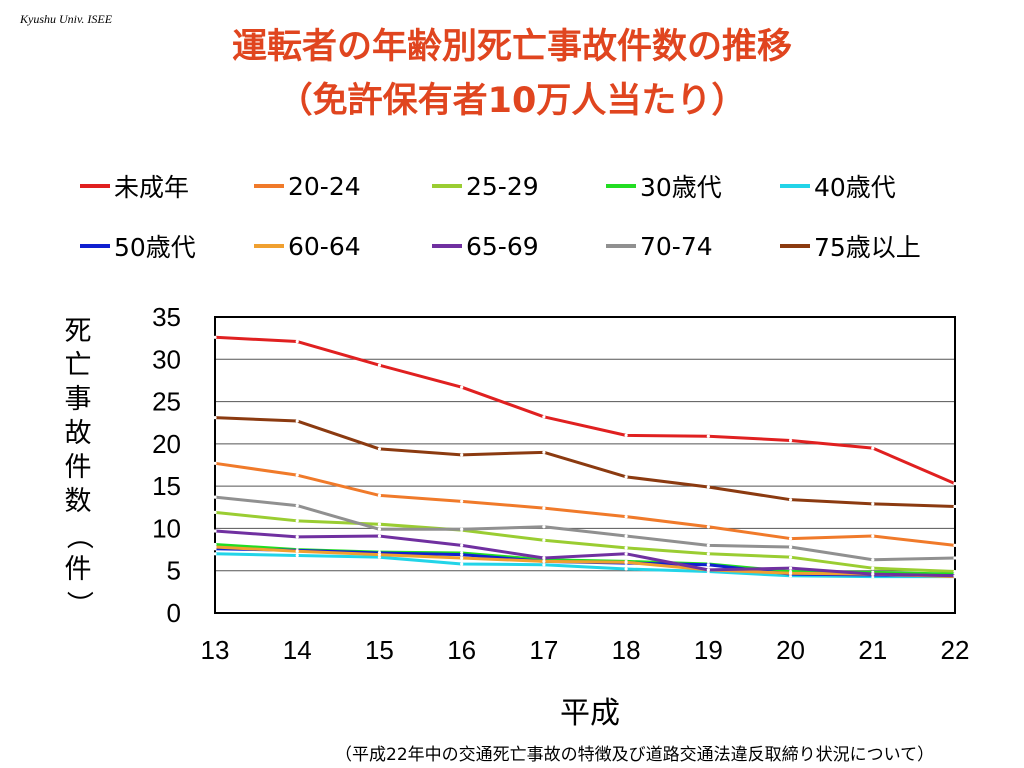  Describe the element at coordinates (66, 19) in the screenshot. I see `credit-label: Kyushu Univ. ISEE` at that location.